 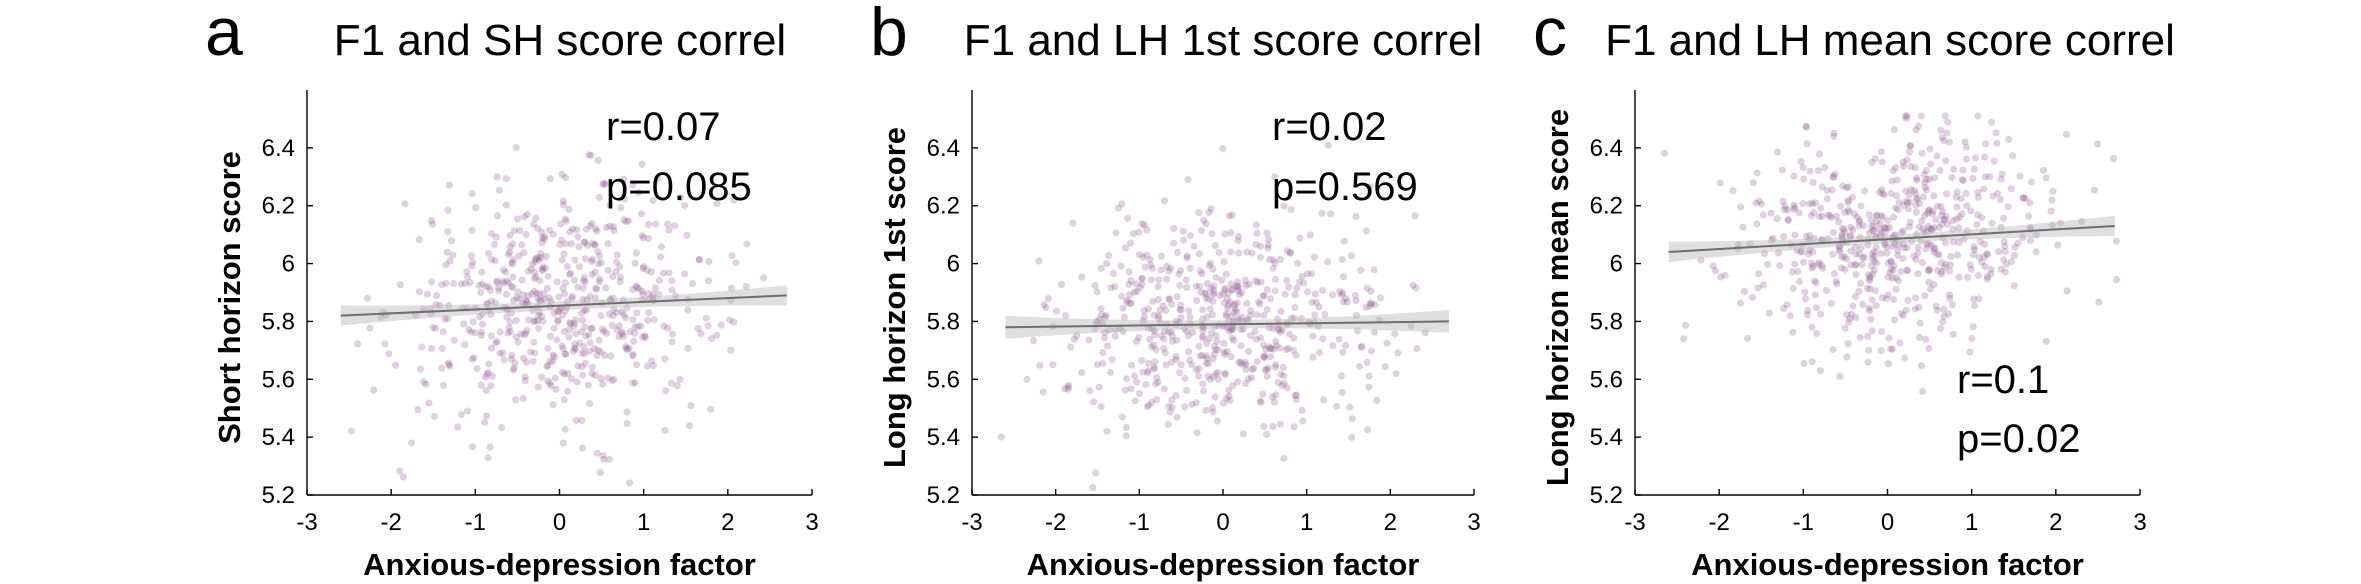 I want to click on y-tick-label: 6, so click(x=953, y=264).